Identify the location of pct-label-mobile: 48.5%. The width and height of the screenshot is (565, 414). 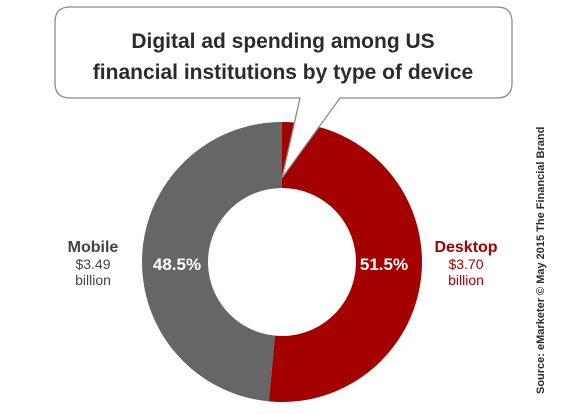
(177, 264).